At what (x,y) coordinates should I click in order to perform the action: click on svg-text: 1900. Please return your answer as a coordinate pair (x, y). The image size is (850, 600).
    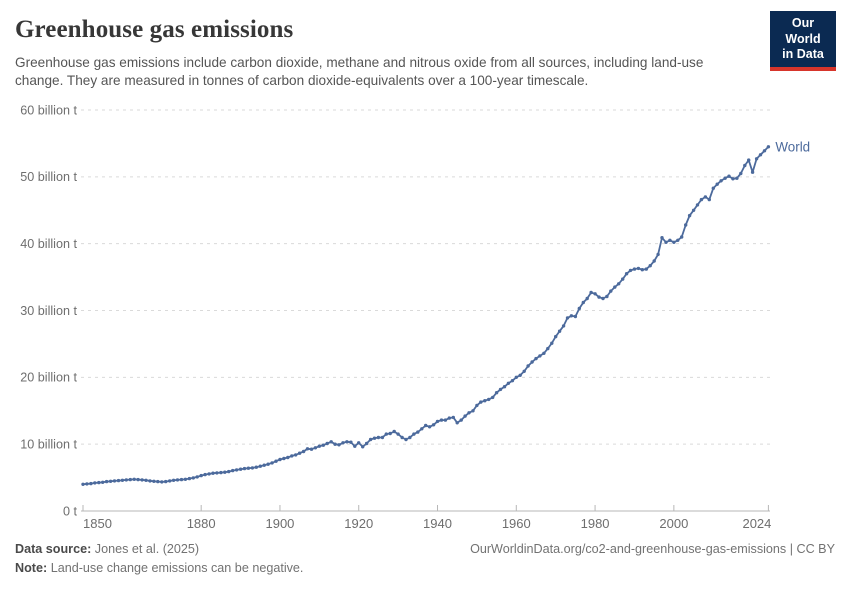
    Looking at the image, I should click on (279, 523).